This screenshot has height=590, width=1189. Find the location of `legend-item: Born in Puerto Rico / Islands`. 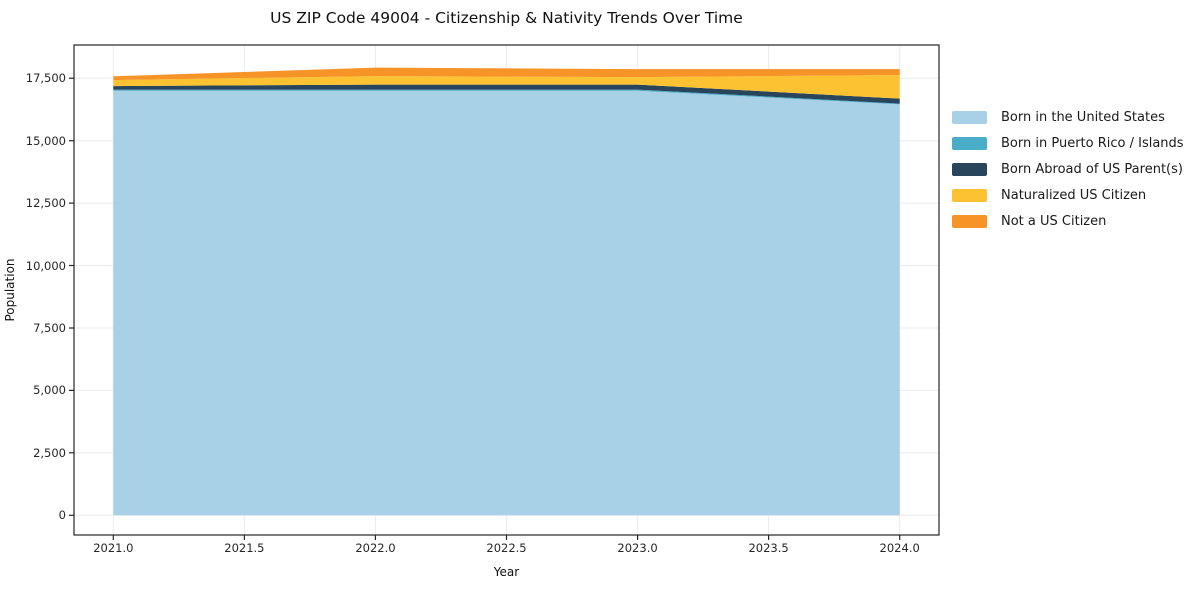

legend-item: Born in Puerto Rico / Islands is located at coordinates (1068, 143).